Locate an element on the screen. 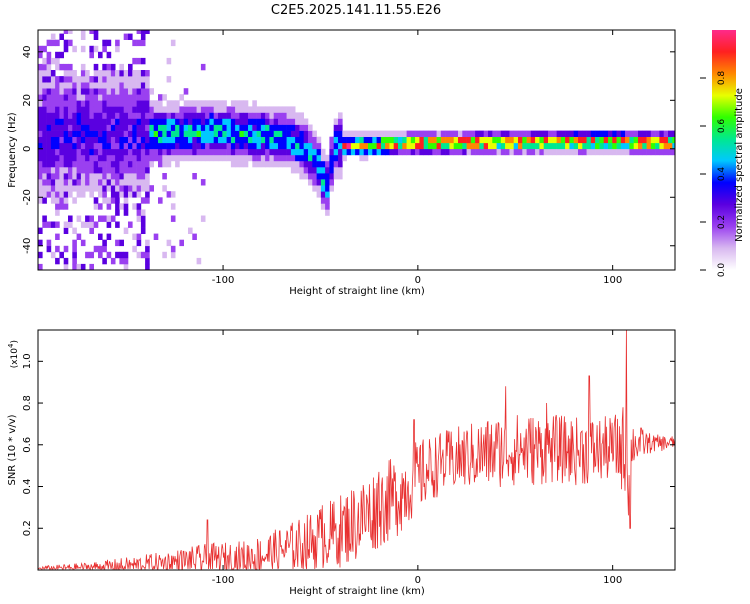 The width and height of the screenshot is (750, 604). snr-x-tick-label: -100 is located at coordinates (223, 580).